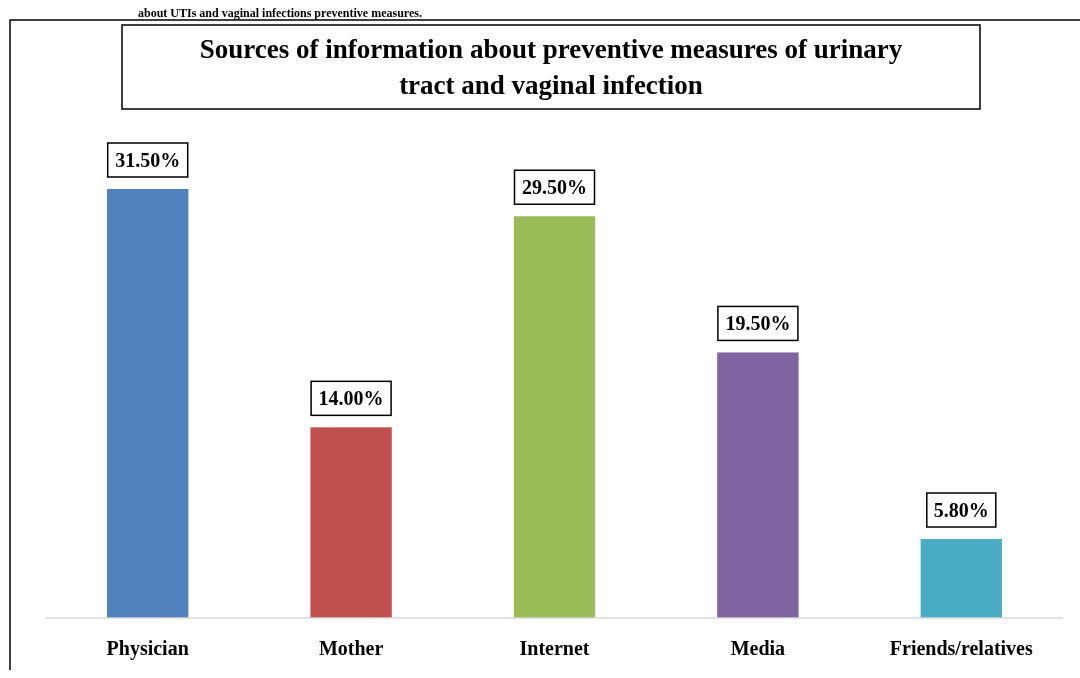  Describe the element at coordinates (758, 648) in the screenshot. I see `x-tick-label: Media` at that location.